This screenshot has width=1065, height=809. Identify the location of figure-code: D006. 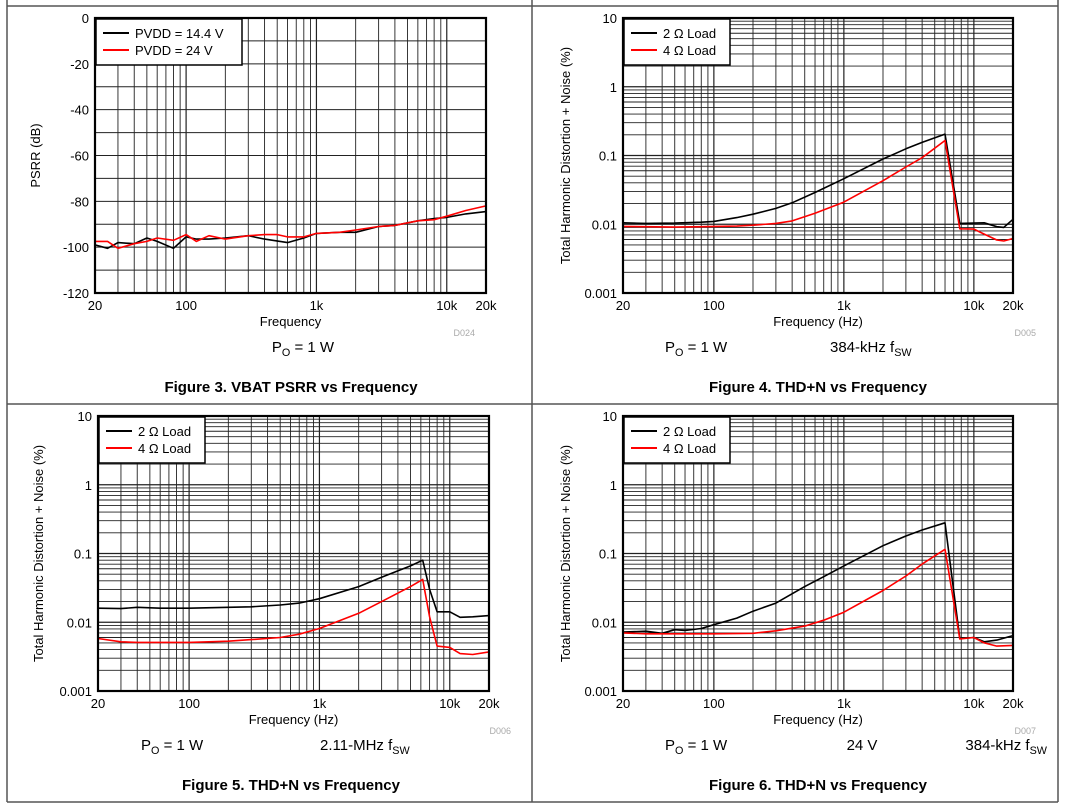
(500, 731).